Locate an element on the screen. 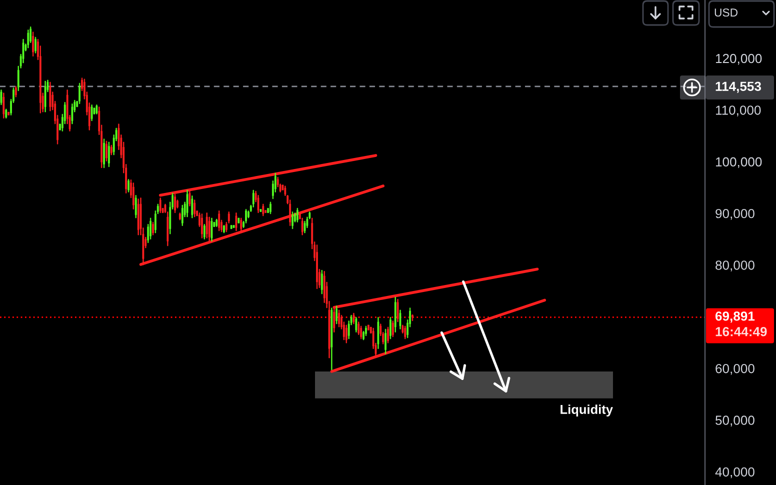 The width and height of the screenshot is (776, 485). y-tick-label: 60,000 is located at coordinates (735, 369).